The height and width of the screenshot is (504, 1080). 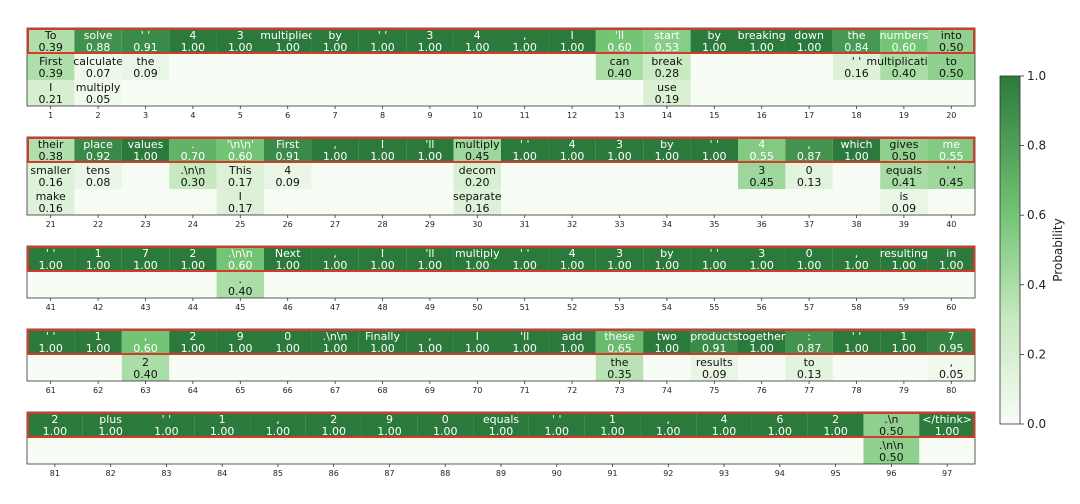 I want to click on position-tick: 67, so click(x=335, y=390).